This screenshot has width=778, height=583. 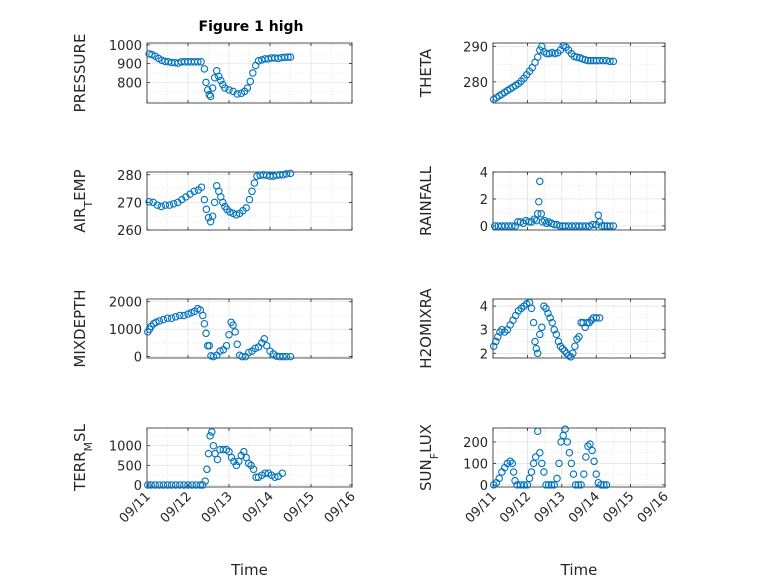 What do you see at coordinates (426, 328) in the screenshot?
I see `y-axis-label: H2OMIXRA` at bounding box center [426, 328].